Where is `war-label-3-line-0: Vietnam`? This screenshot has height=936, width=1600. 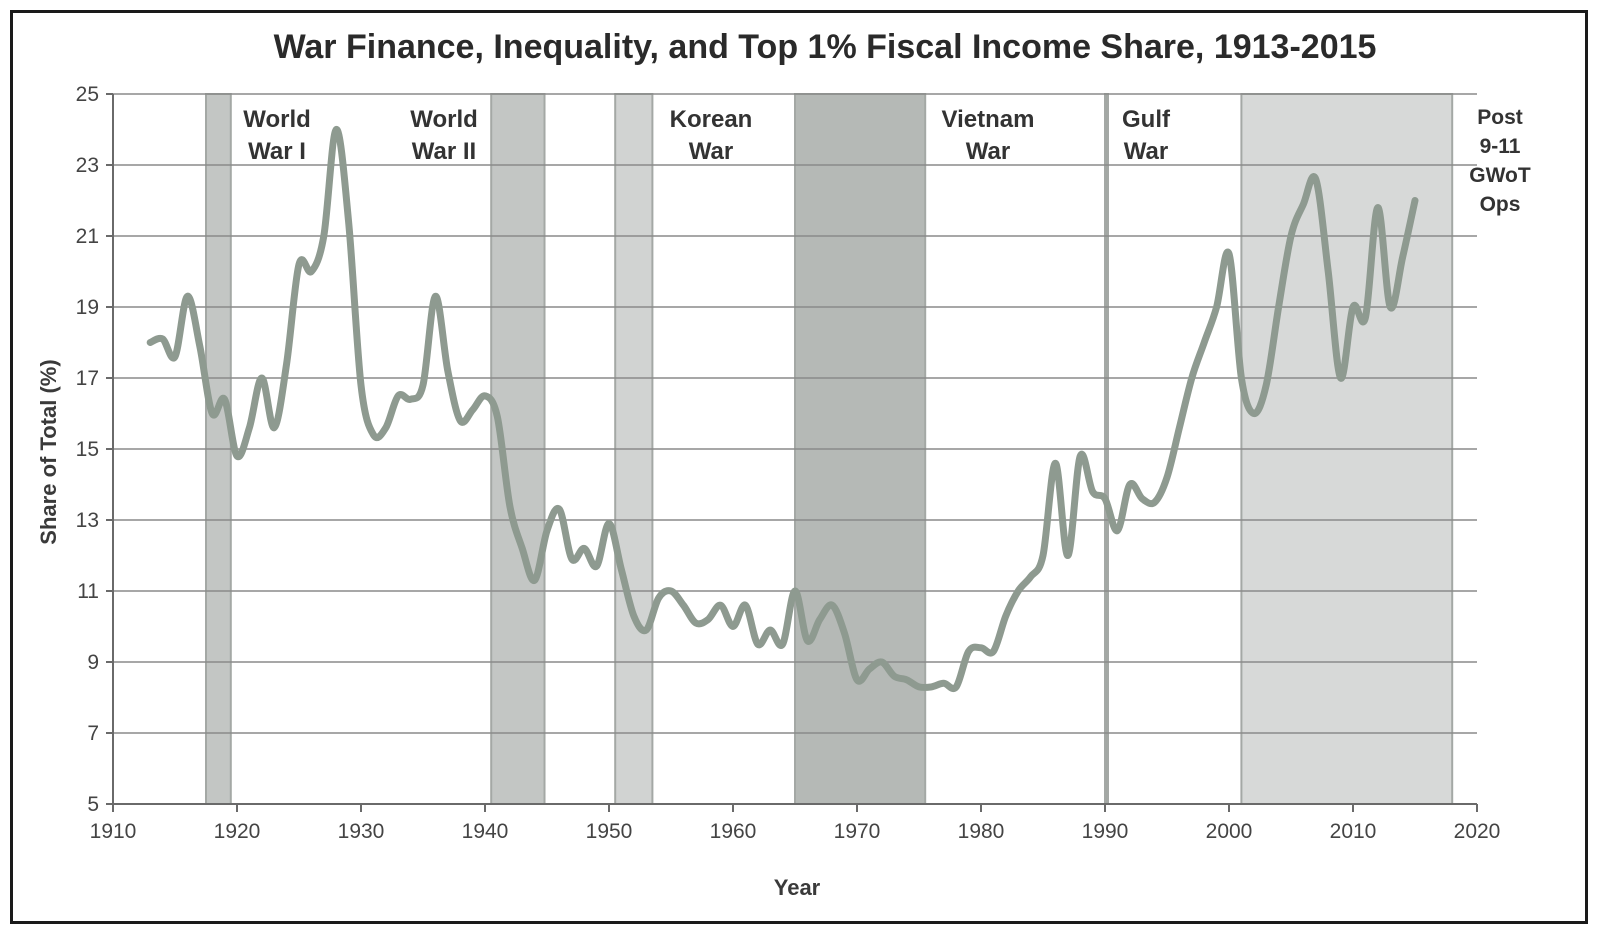
war-label-3-line-0: Vietnam is located at coordinates (988, 119).